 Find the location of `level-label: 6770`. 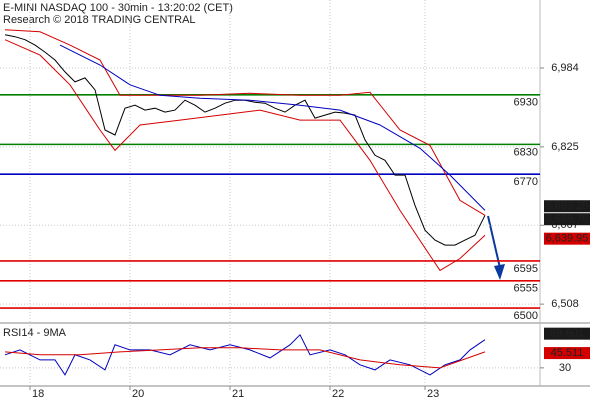

level-label: 6770 is located at coordinates (526, 182).